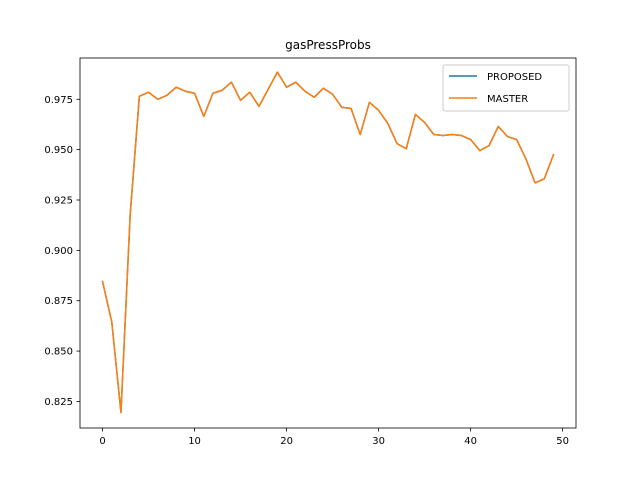 The width and height of the screenshot is (640, 480). Describe the element at coordinates (506, 88) in the screenshot. I see `legend: PROPOSED MASTER` at that location.